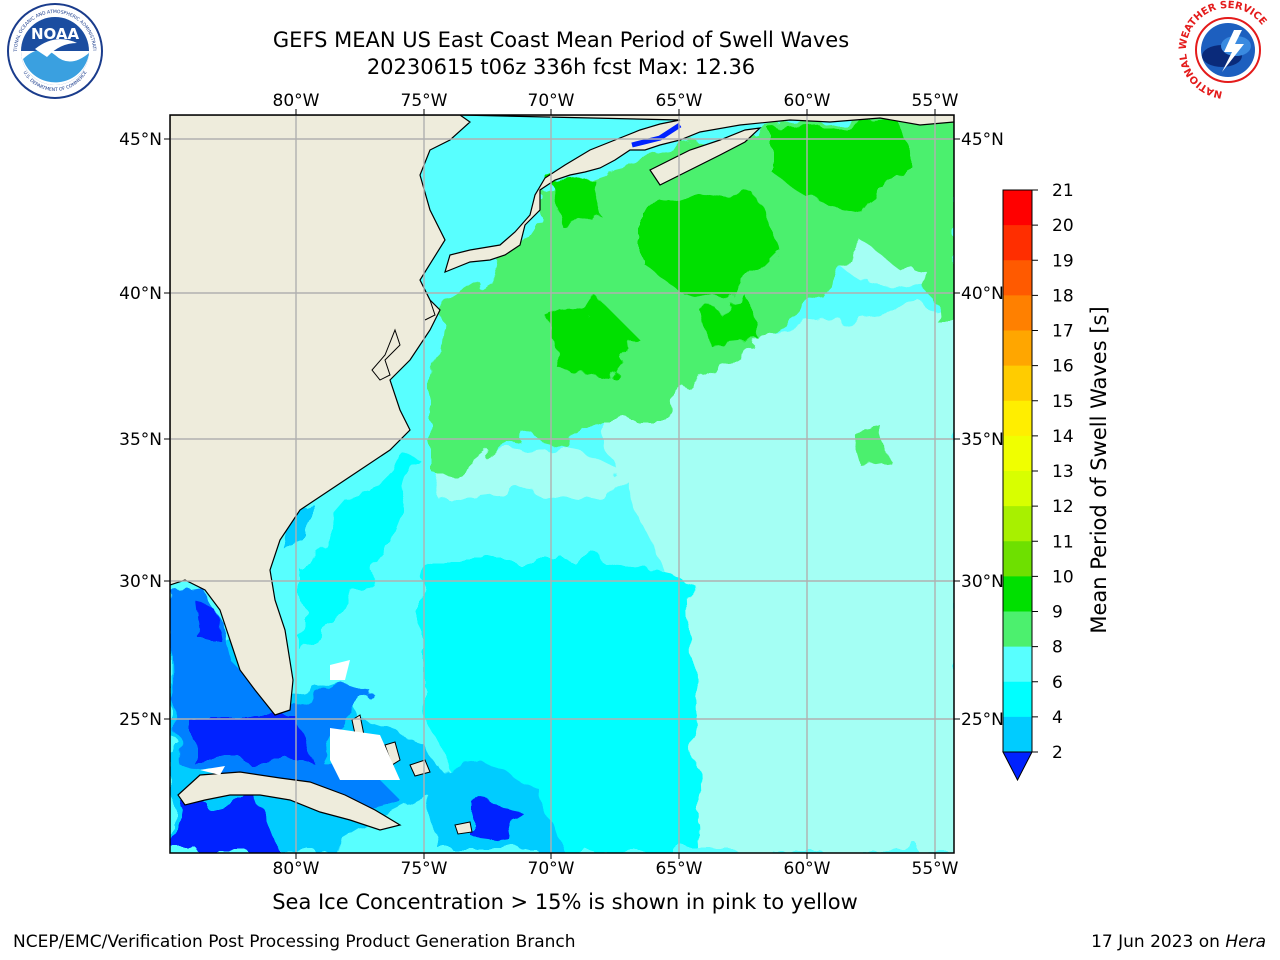 The image size is (1280, 960). Describe the element at coordinates (842, 165) in the screenshot. I see `contour-10-11-region` at that location.